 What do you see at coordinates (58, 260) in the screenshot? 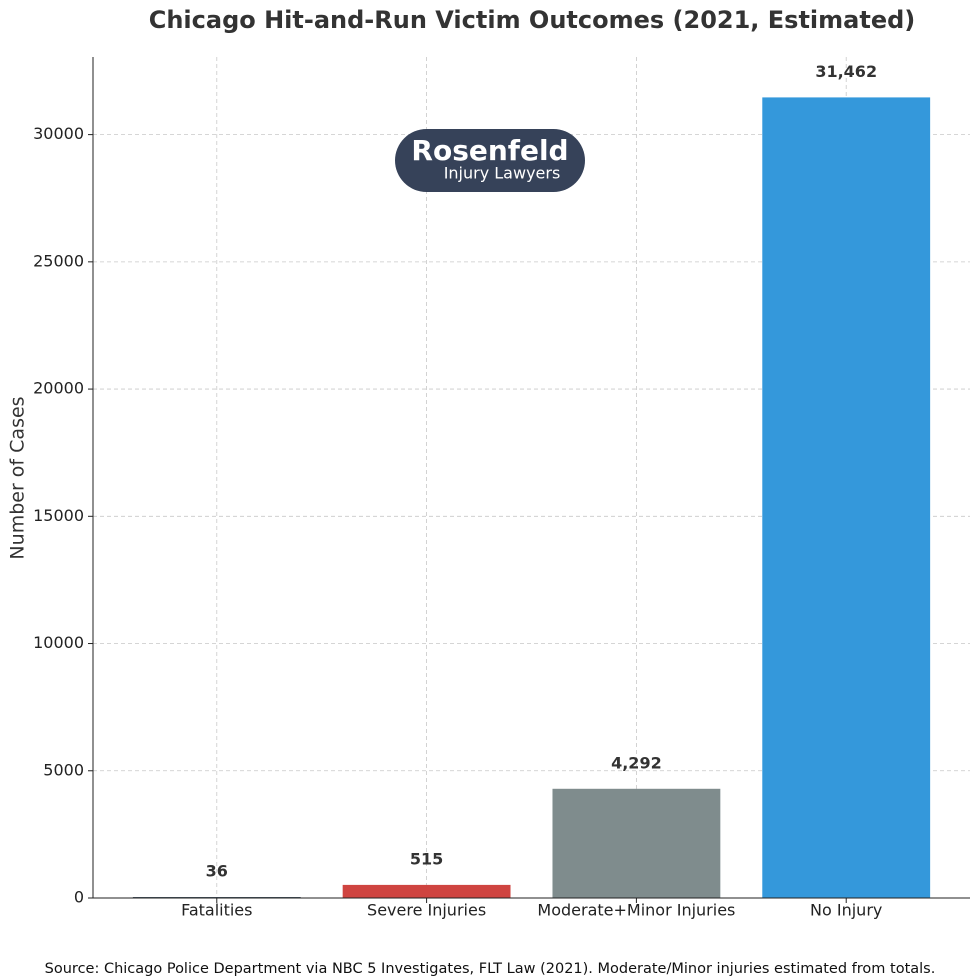
I see `y-tick-label: 25000` at bounding box center [58, 260].